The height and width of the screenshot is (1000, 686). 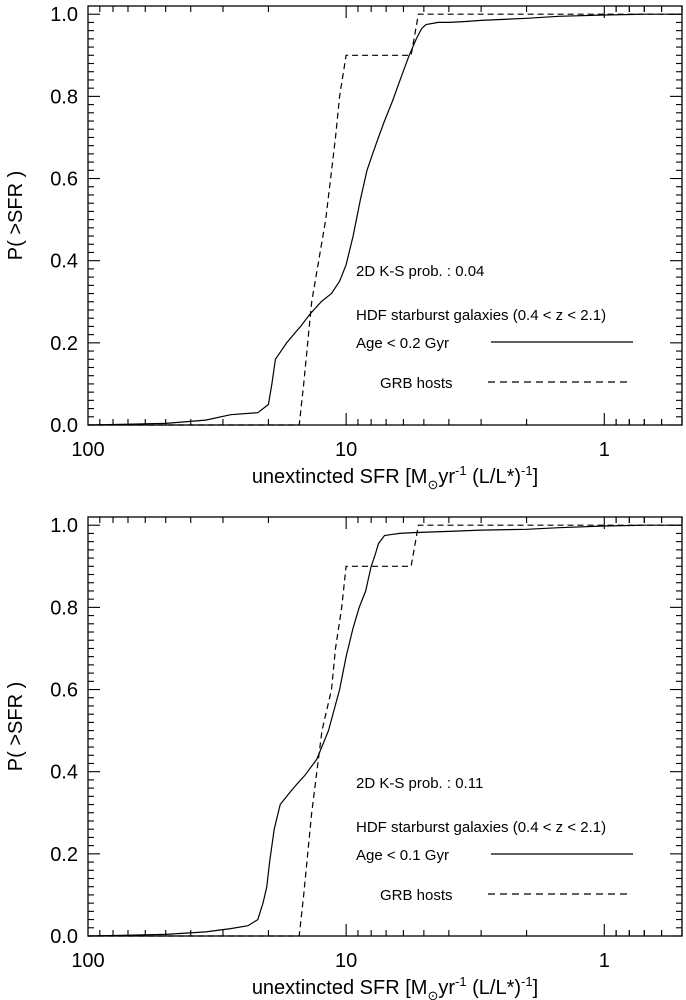 What do you see at coordinates (420, 271) in the screenshot?
I see `ks-probability-annotation: 2D K-S prob. : 0.04` at bounding box center [420, 271].